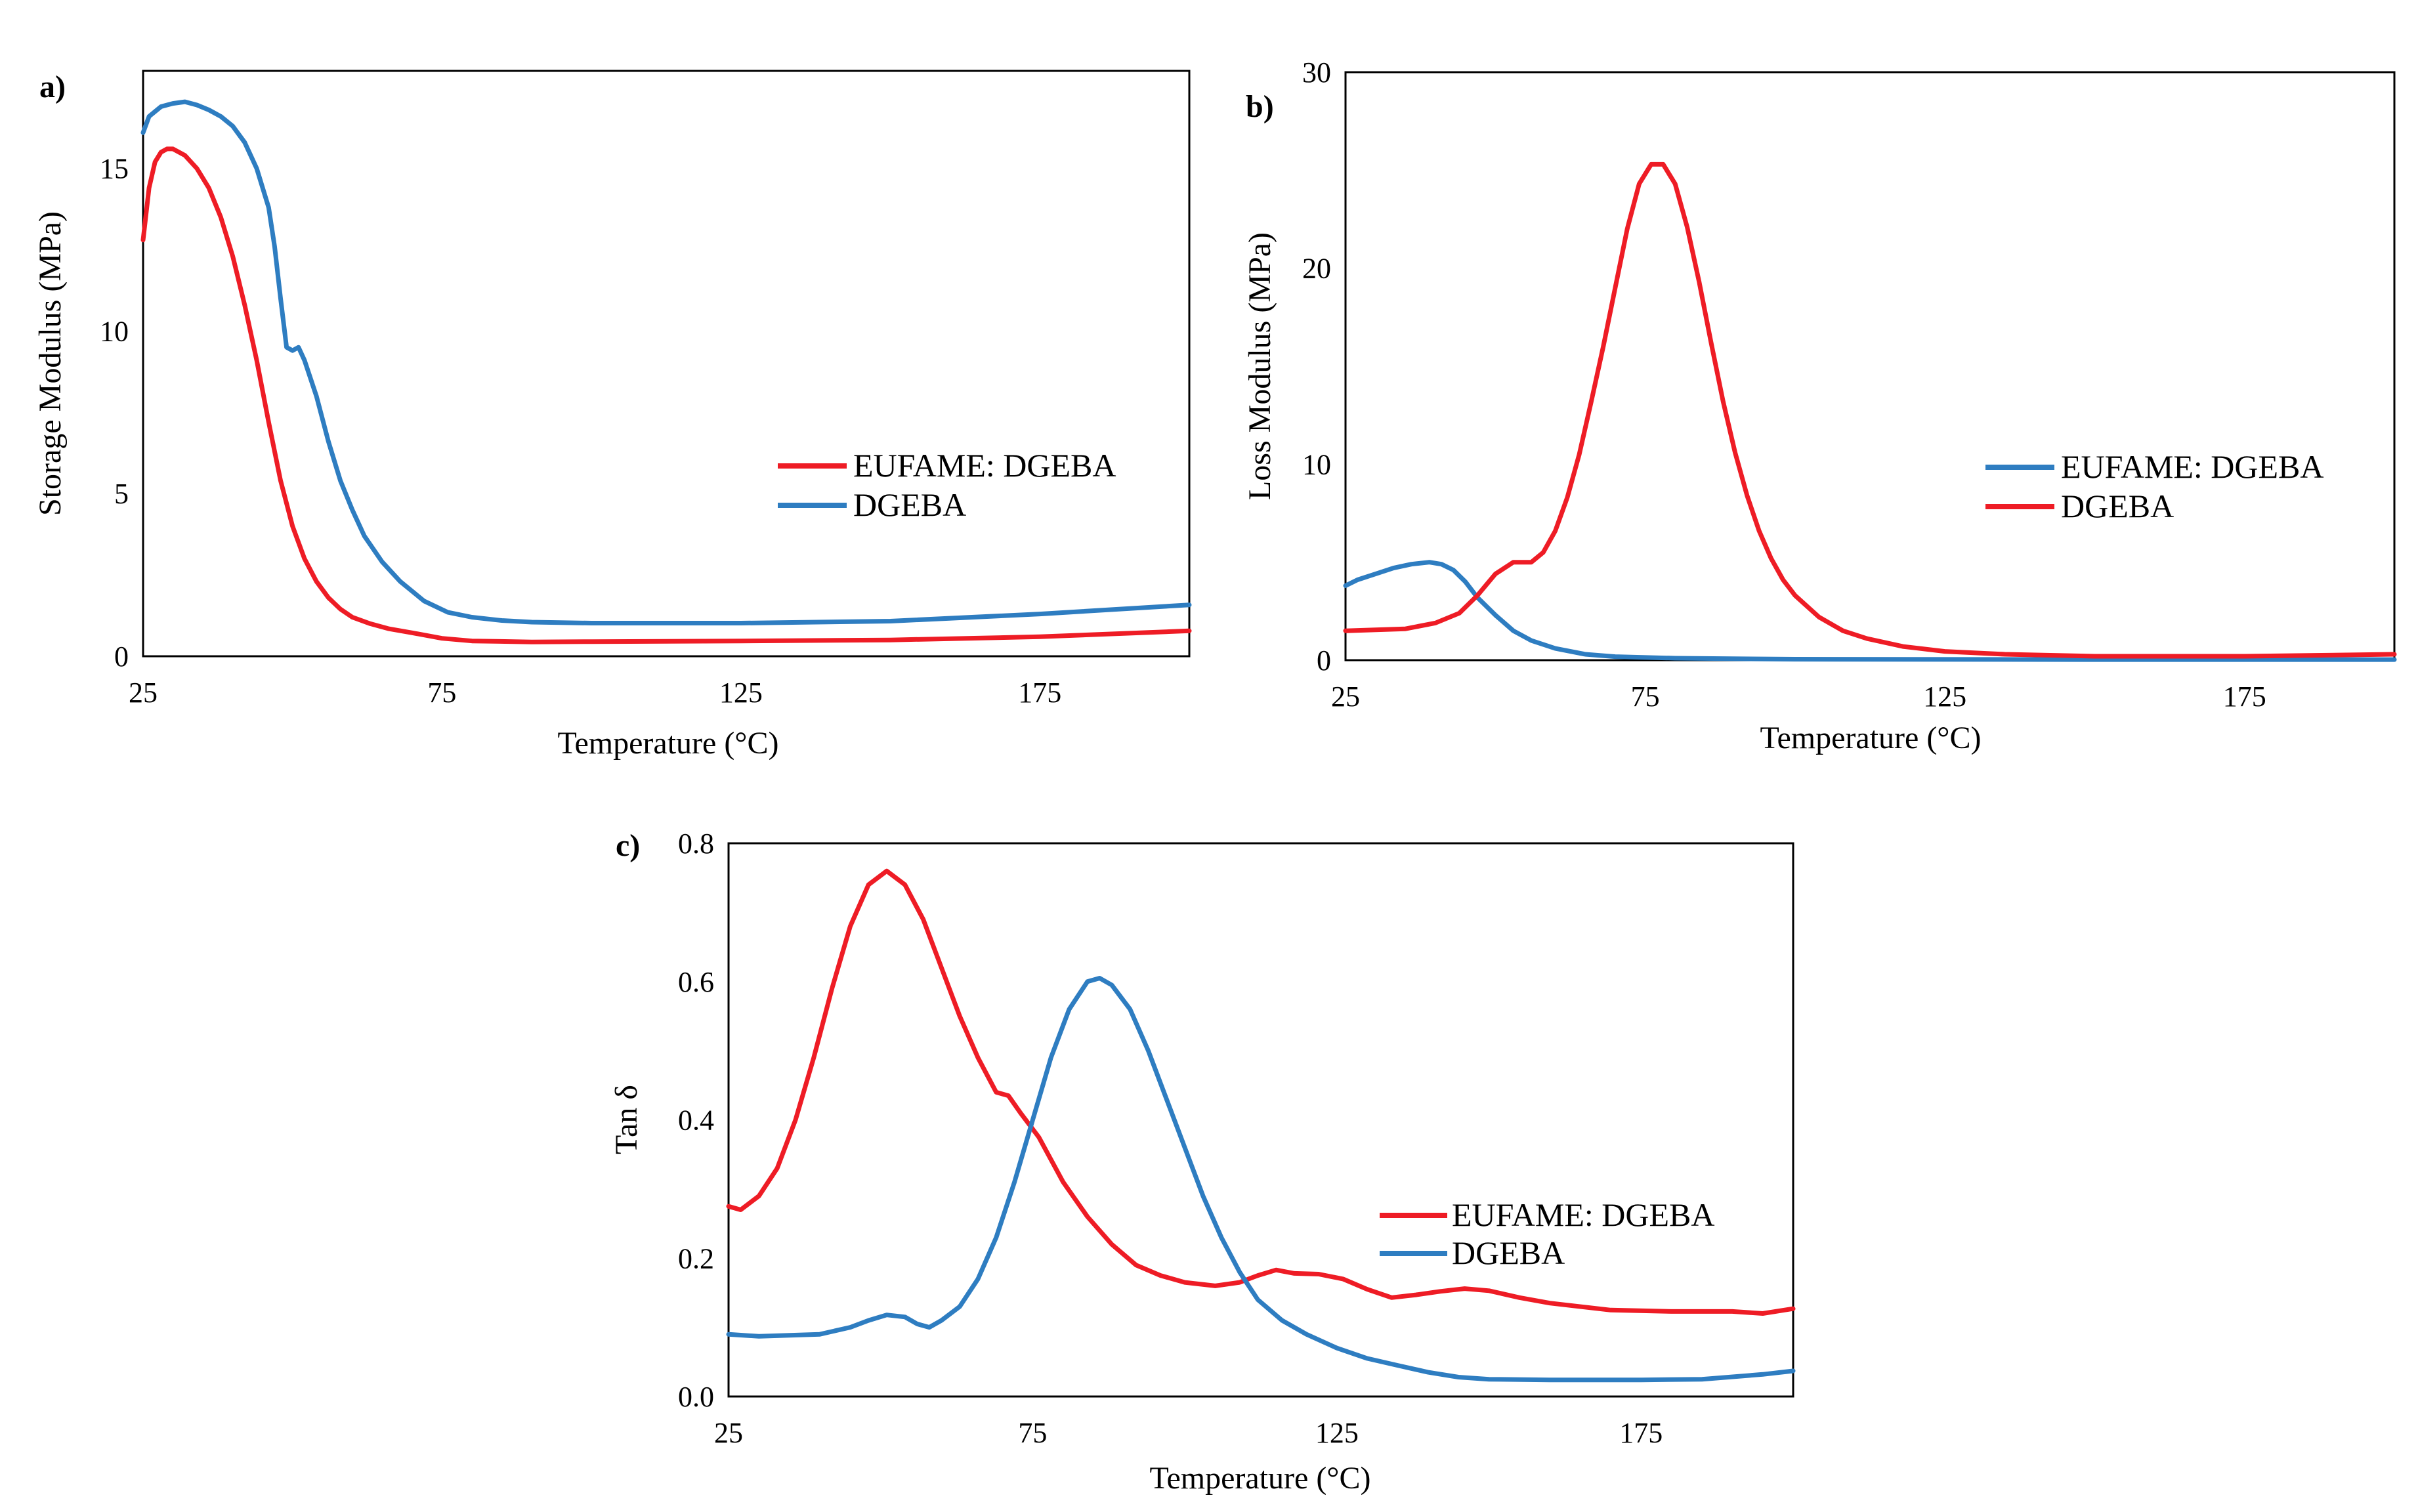  Describe the element at coordinates (114, 169) in the screenshot. I see `y-tick-label: 15` at that location.